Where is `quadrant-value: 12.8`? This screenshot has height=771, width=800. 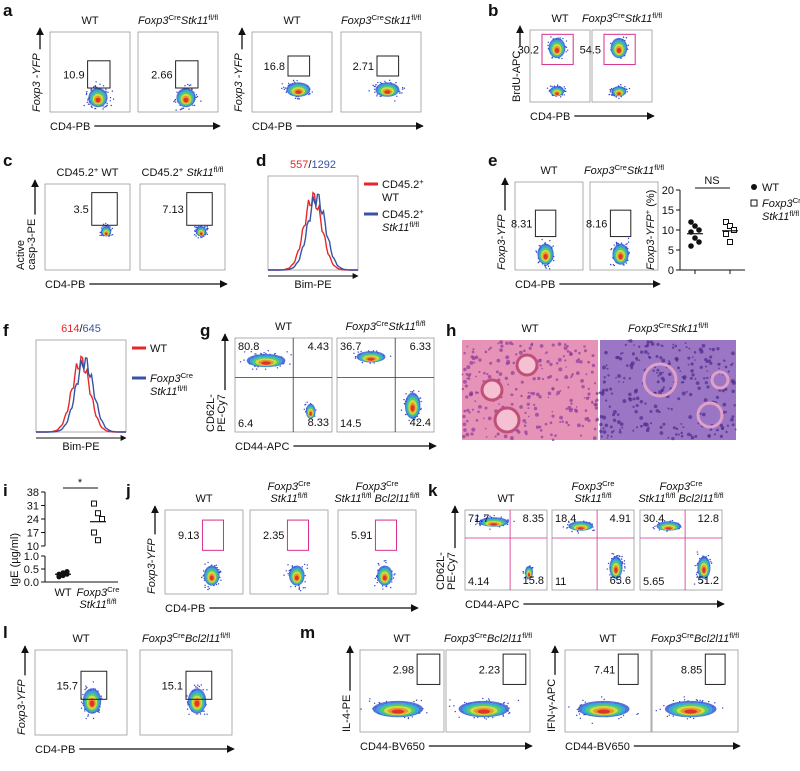 quadrant-value: 12.8 is located at coordinates (708, 519).